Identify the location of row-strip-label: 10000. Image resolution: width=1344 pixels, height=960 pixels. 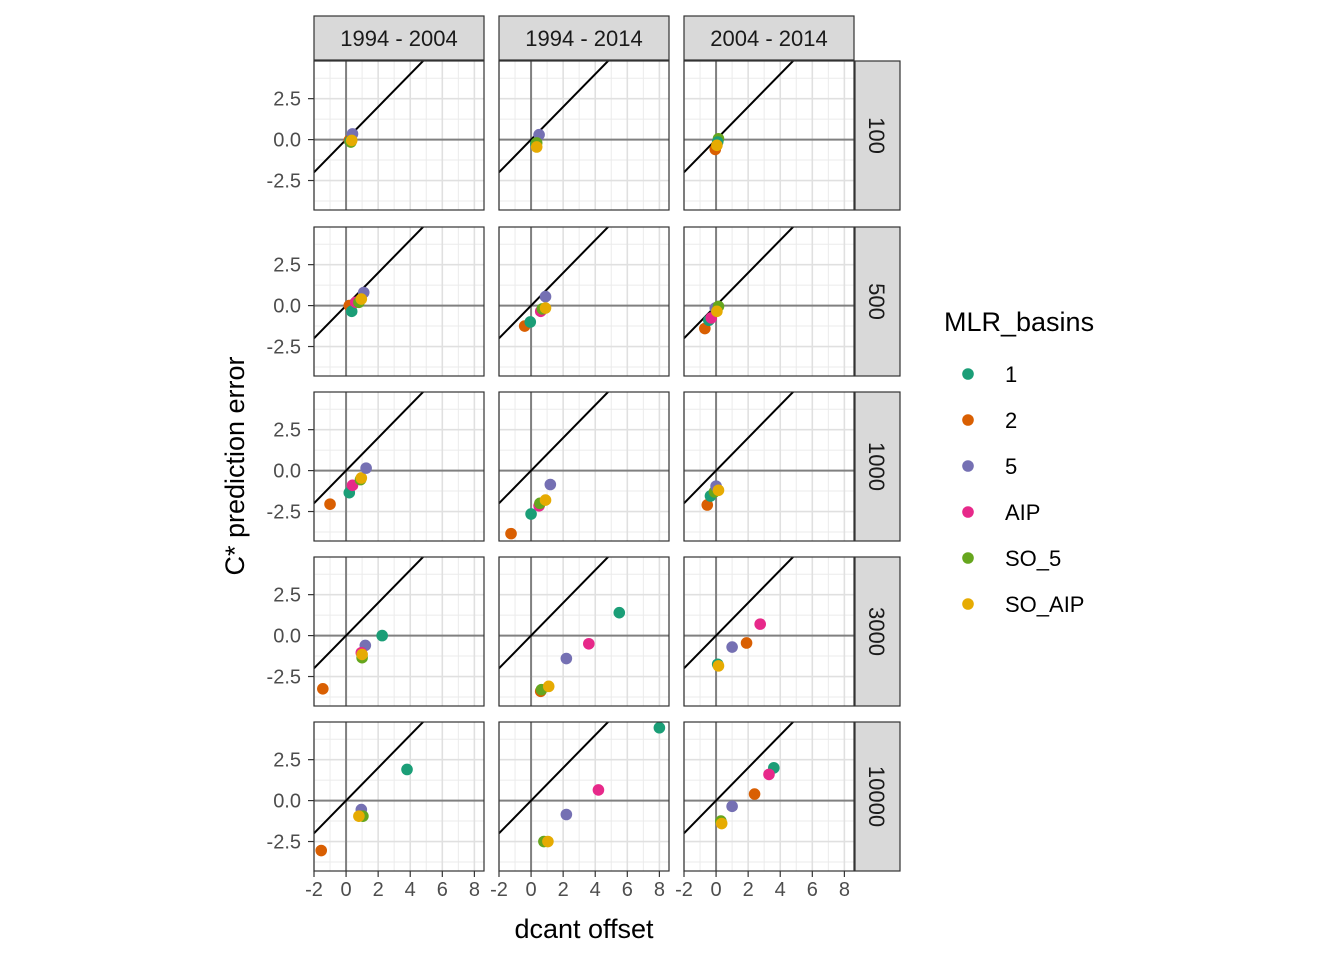
(876, 796).